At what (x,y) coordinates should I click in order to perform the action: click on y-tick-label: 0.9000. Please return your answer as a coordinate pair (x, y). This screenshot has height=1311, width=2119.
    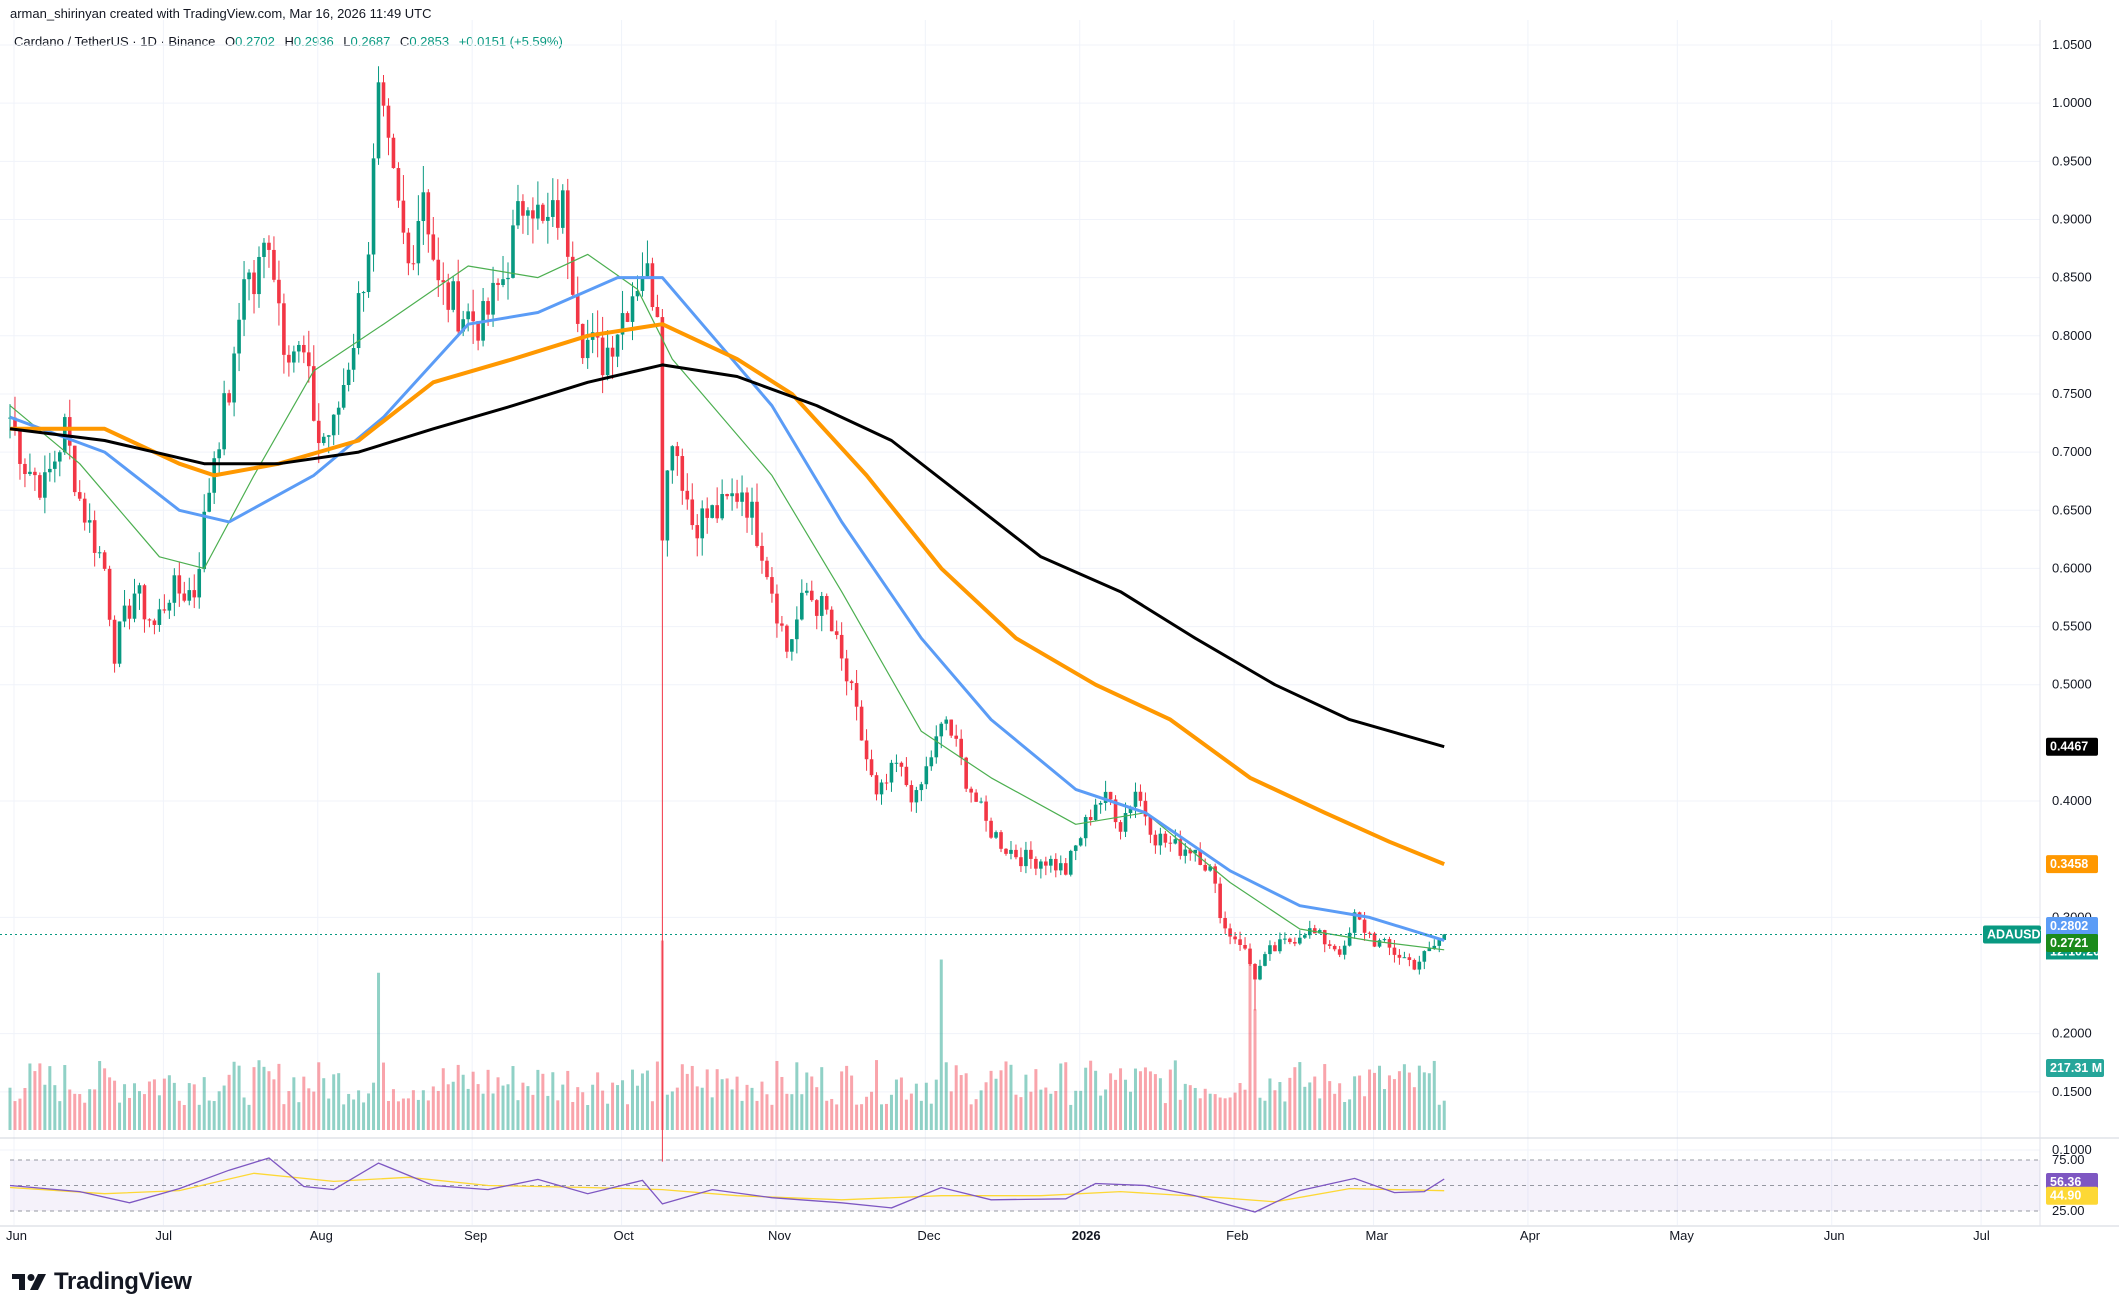
    Looking at the image, I should click on (2072, 218).